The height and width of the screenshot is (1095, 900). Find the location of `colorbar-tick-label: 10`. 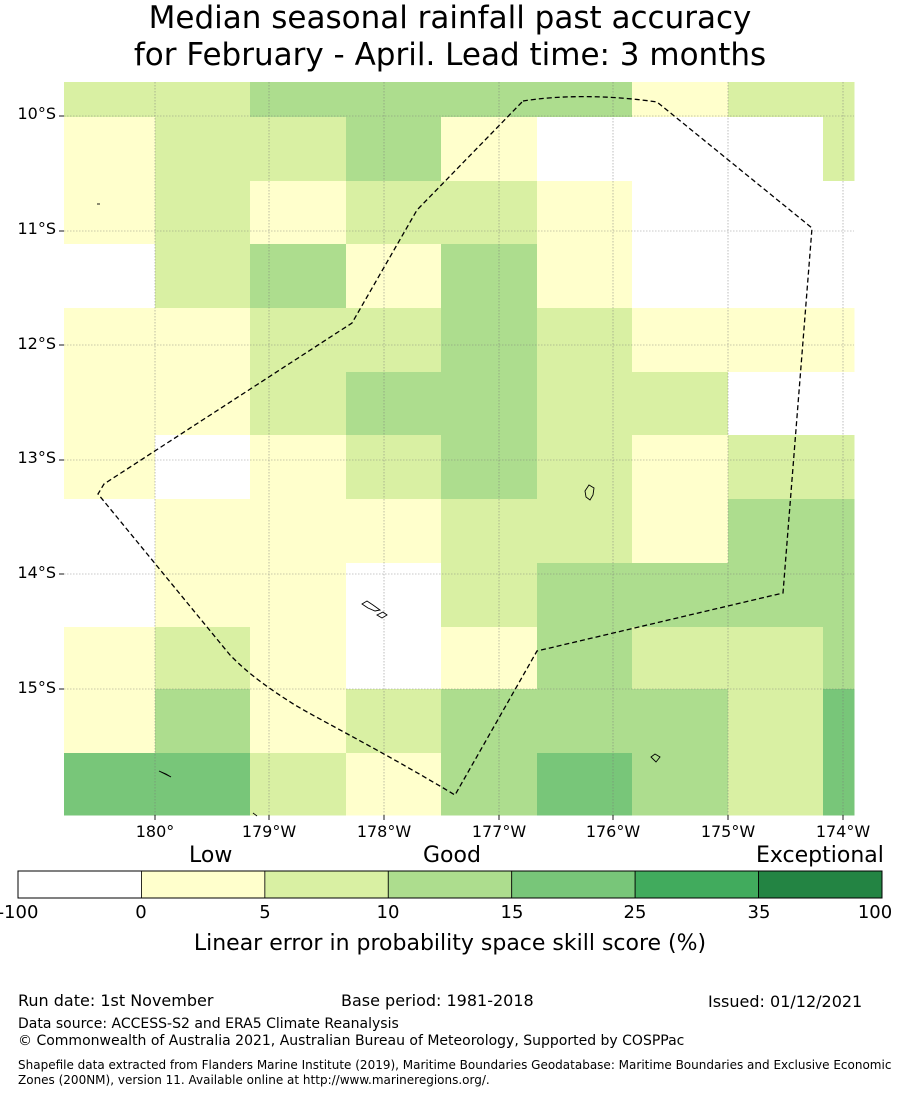

colorbar-tick-label: 10 is located at coordinates (388, 912).